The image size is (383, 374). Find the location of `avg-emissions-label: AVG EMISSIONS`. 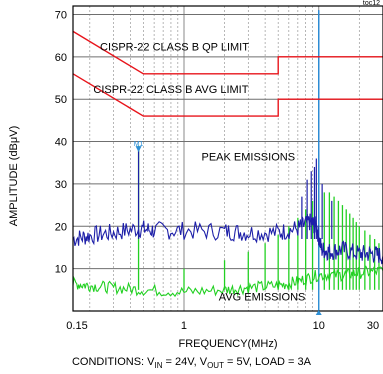

avg-emissions-label: AVG EMISSIONS is located at coordinates (262, 297).